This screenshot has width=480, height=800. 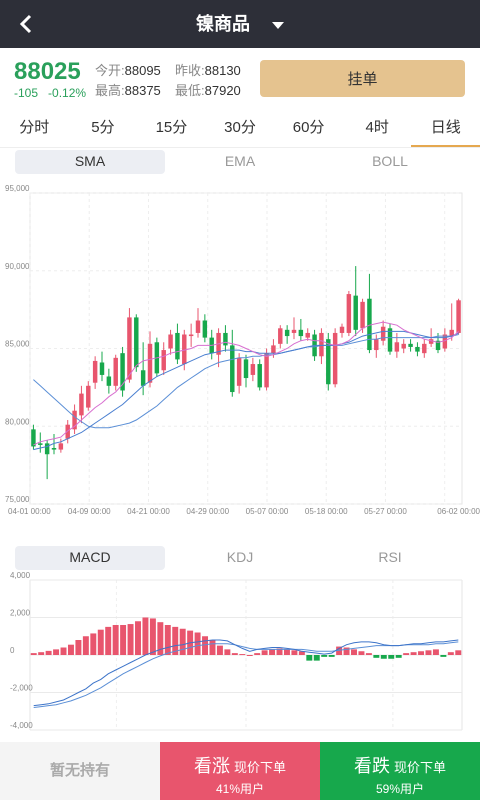 What do you see at coordinates (240, 557) in the screenshot?
I see `tab-kdj: KDJ` at bounding box center [240, 557].